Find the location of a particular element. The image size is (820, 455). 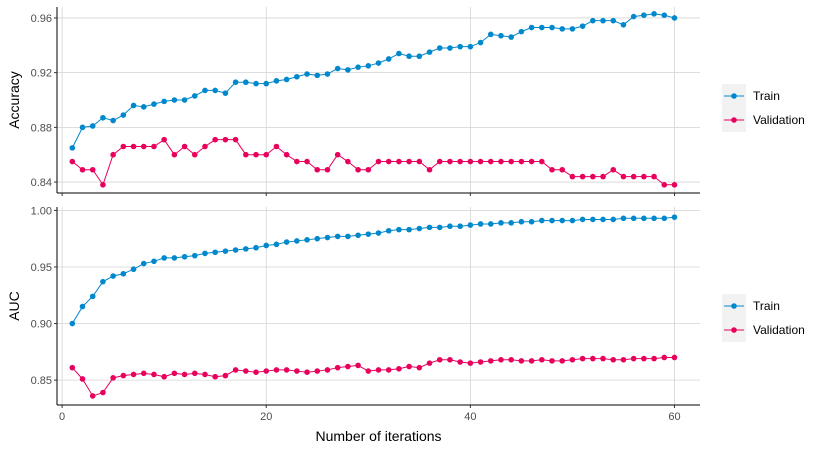

x-tick-label: 0 is located at coordinates (62, 417).